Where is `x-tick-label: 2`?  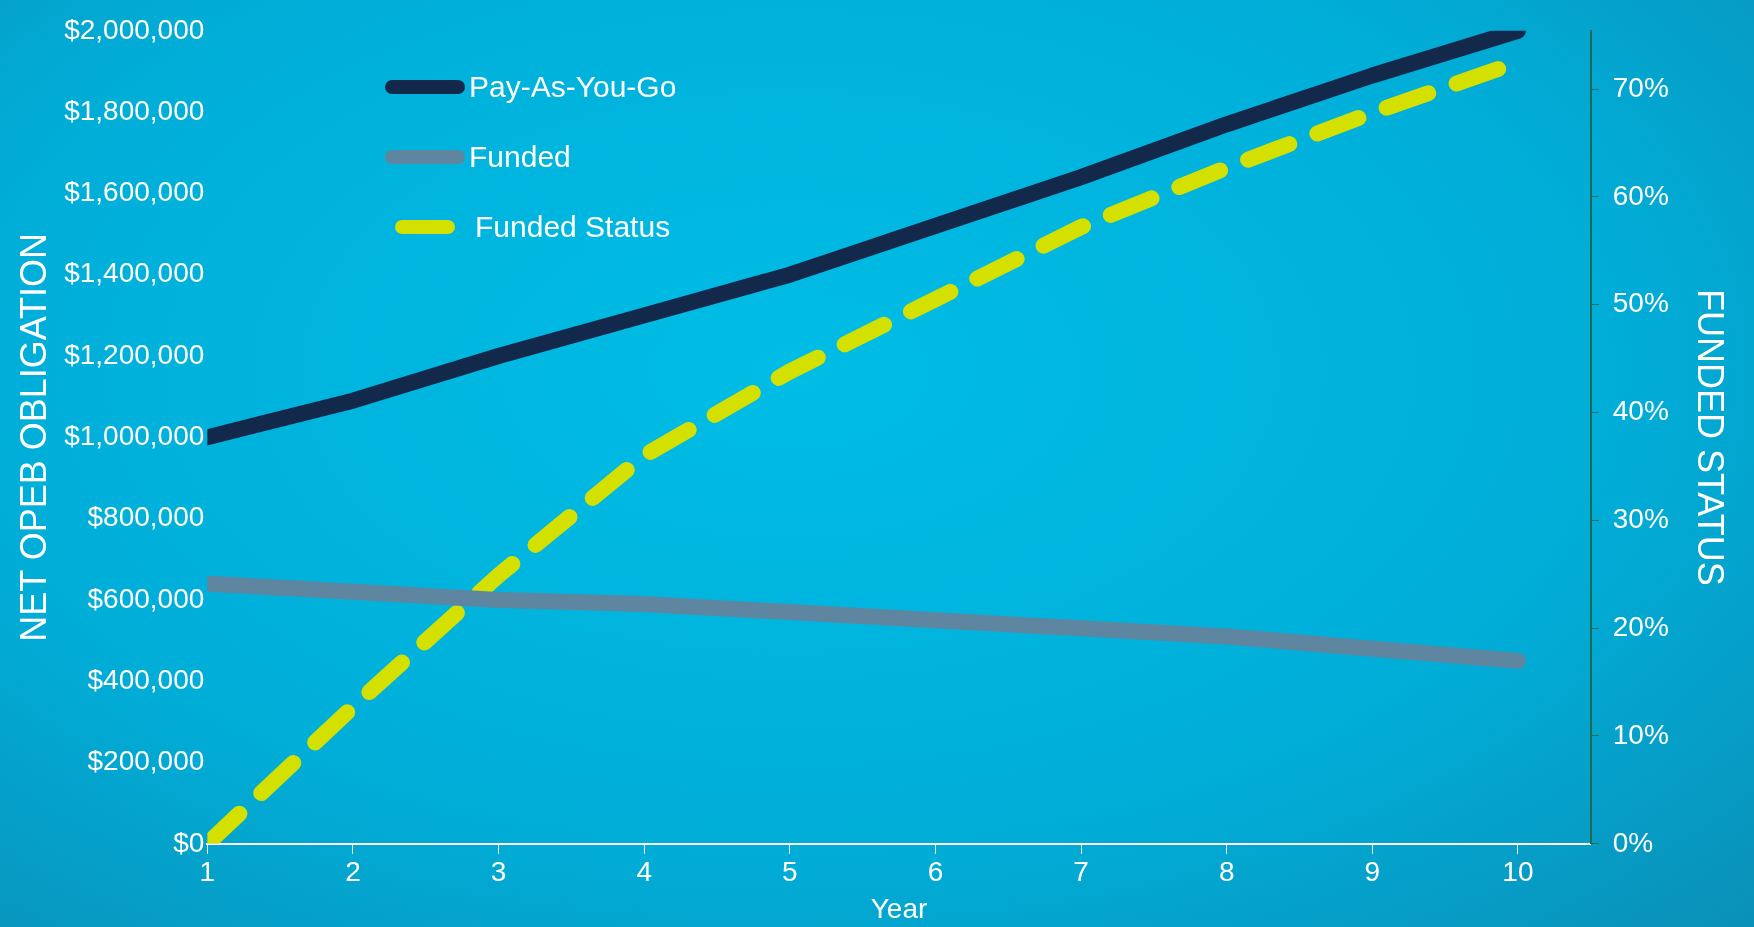
x-tick-label: 2 is located at coordinates (353, 872).